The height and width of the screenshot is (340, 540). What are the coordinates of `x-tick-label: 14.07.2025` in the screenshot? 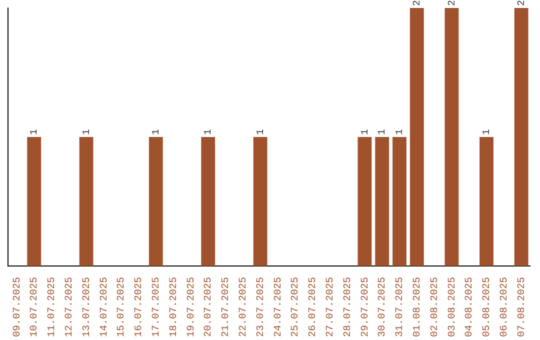 It's located at (104, 307).